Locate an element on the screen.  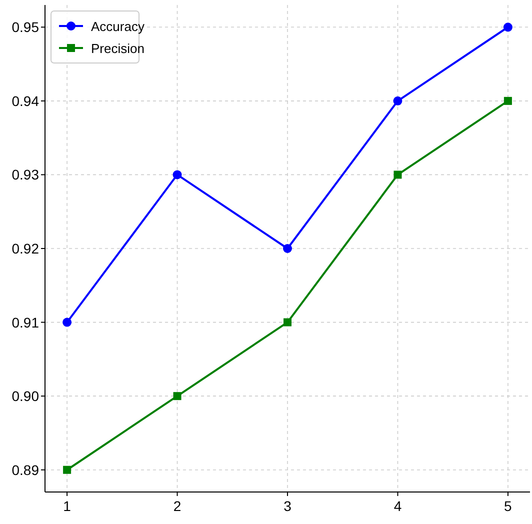
x-tick-label: 5 is located at coordinates (508, 506).